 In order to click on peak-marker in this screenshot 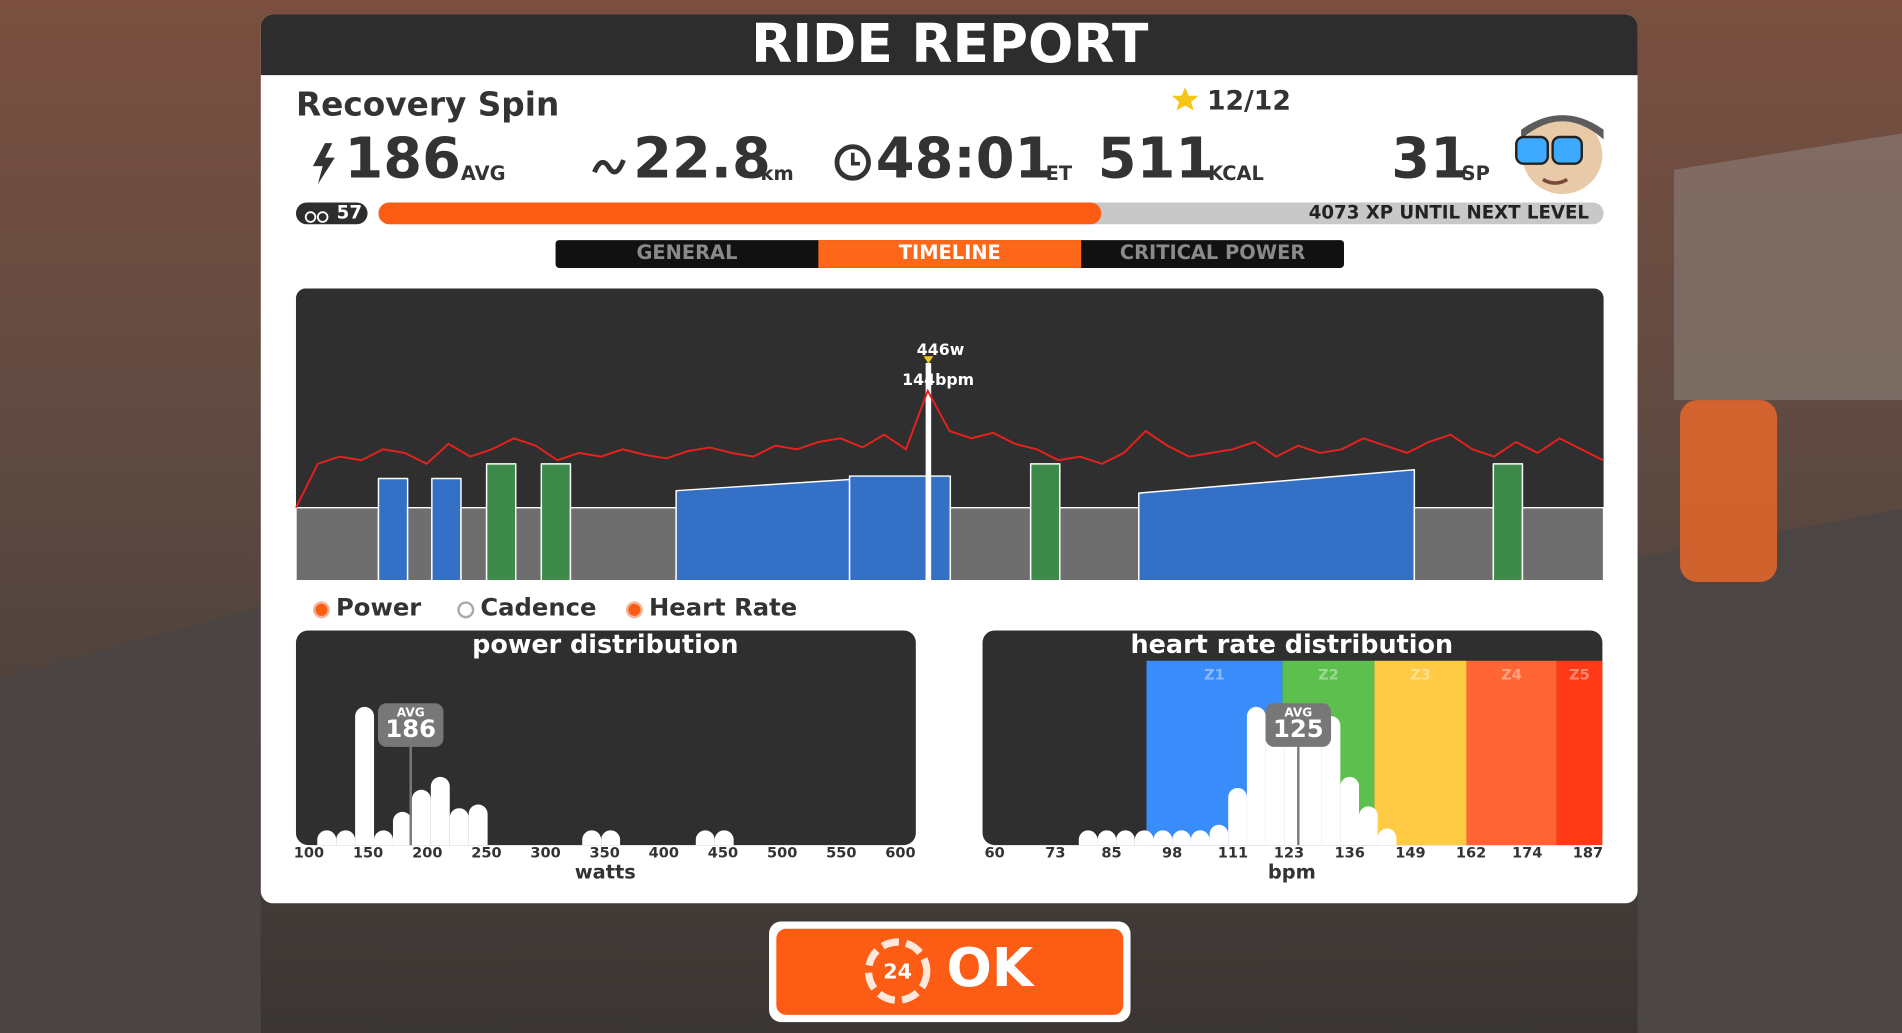, I will do `click(928, 360)`.